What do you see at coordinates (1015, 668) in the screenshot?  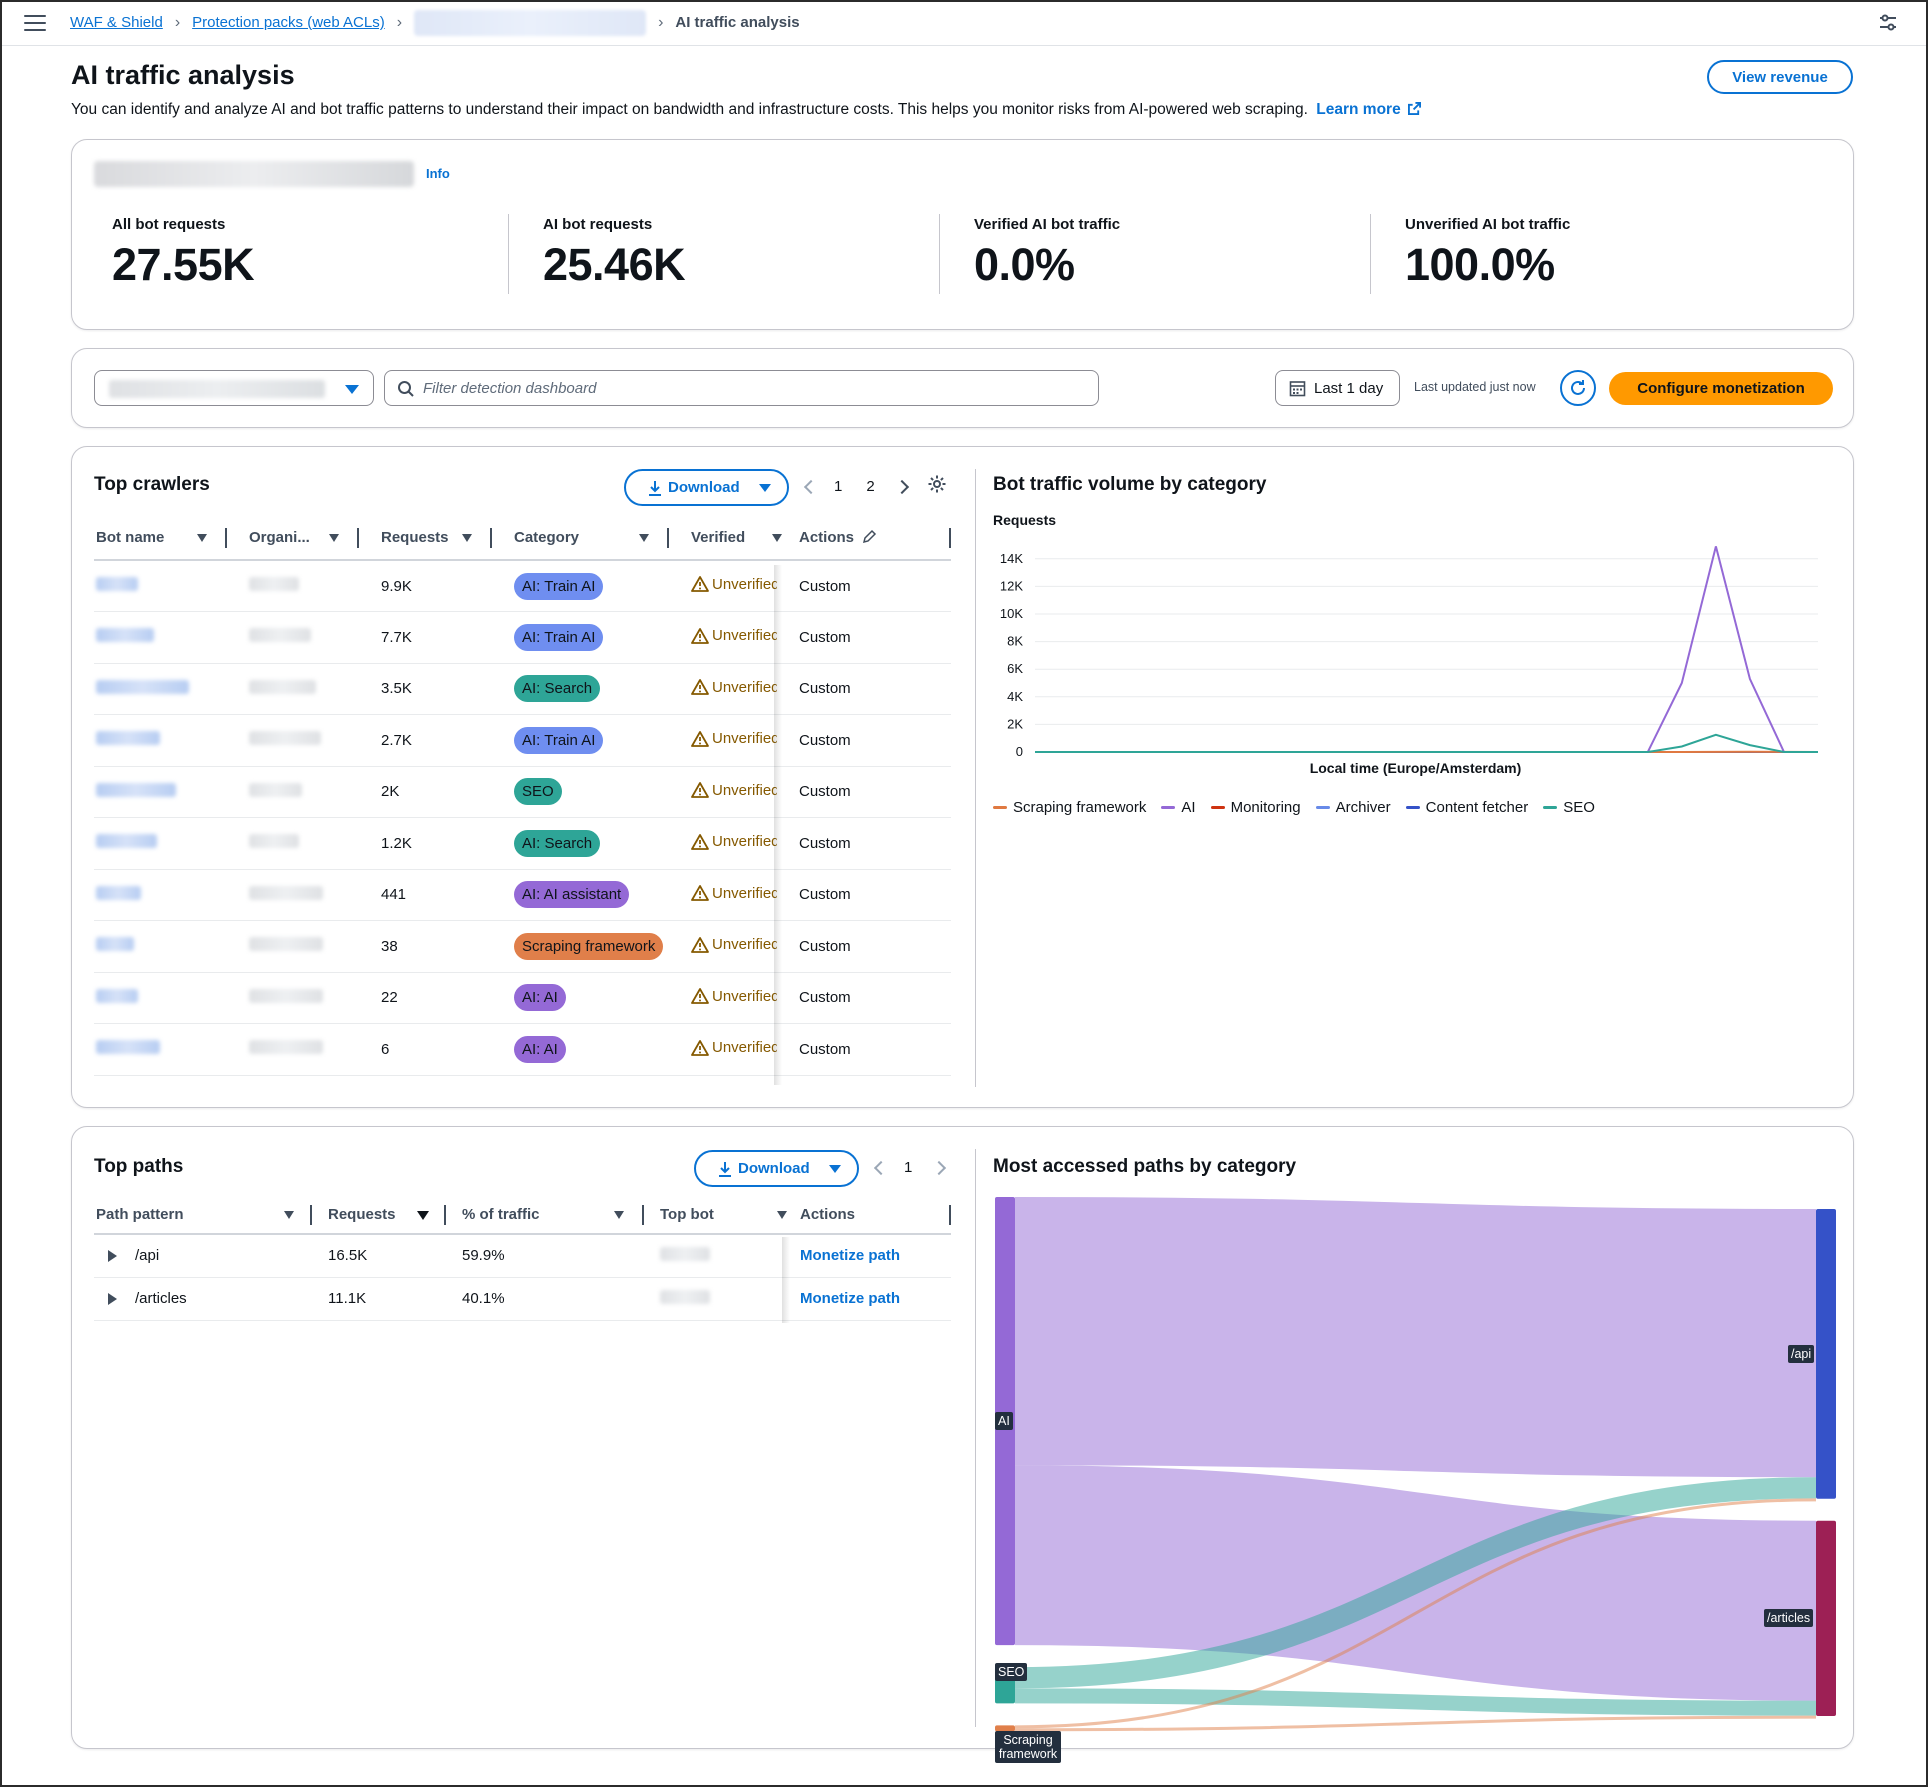 I see `y-tick-label: 6K` at bounding box center [1015, 668].